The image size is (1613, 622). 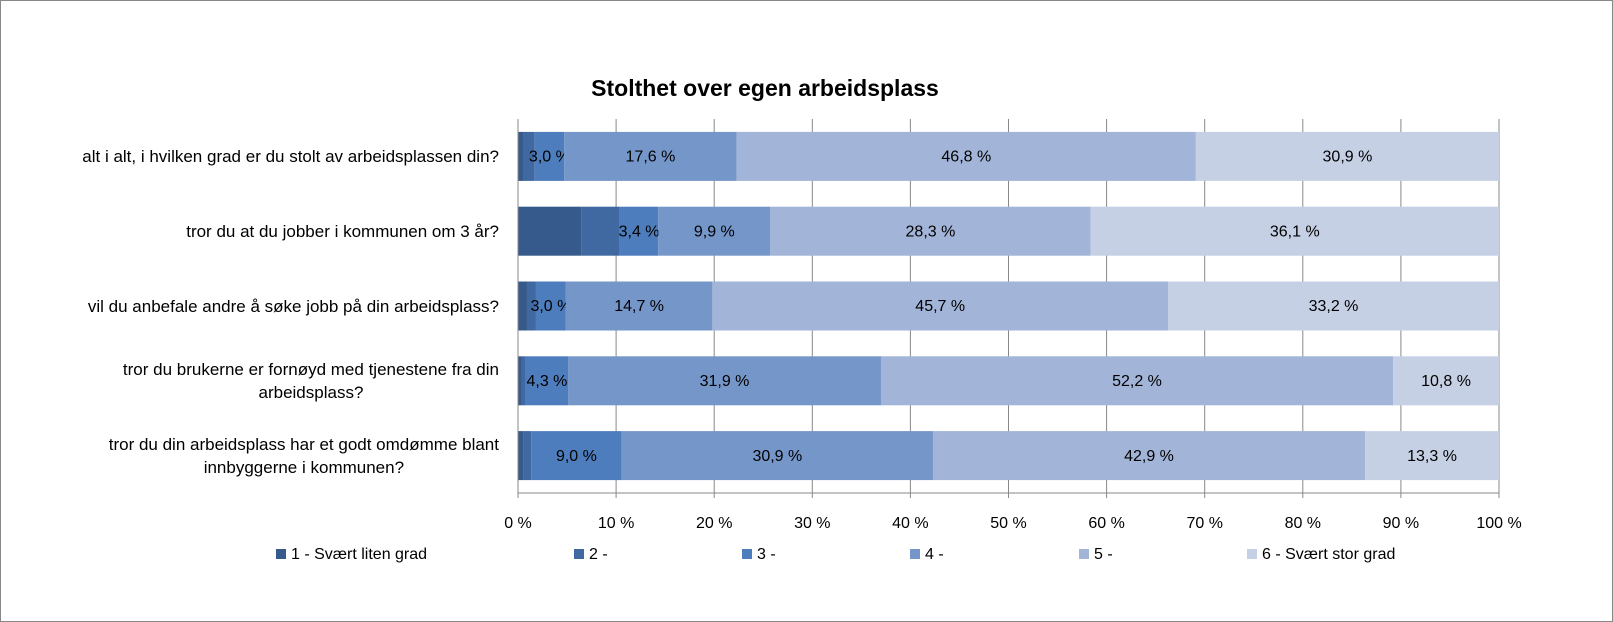 What do you see at coordinates (766, 554) in the screenshot?
I see `legend-label: 3 -` at bounding box center [766, 554].